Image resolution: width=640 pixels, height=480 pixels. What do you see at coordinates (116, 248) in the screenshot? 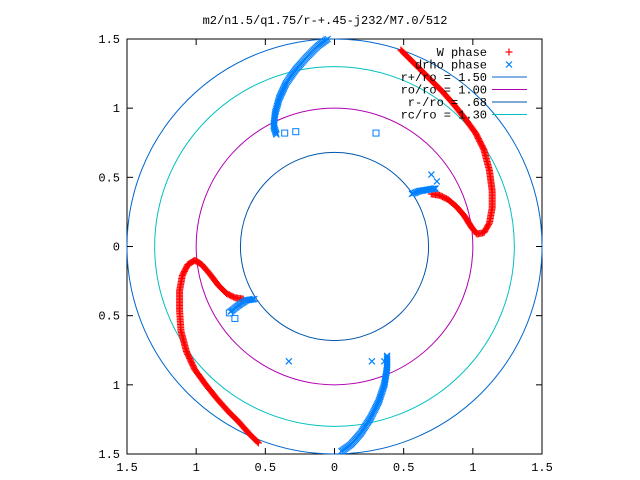
I see `y-tick-label-3: 0` at bounding box center [116, 248].